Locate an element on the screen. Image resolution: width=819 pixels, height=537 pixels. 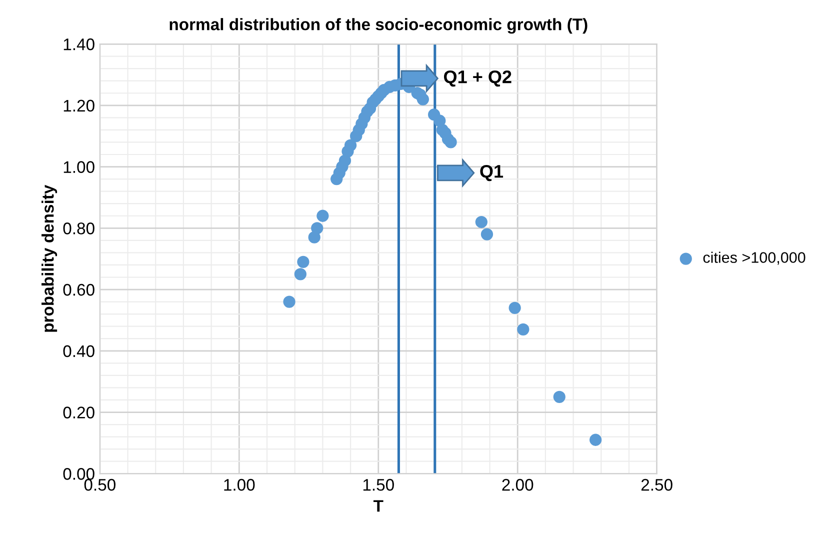
chart-title: normal distribution of the socio-economic growth (T) is located at coordinates (379, 26).